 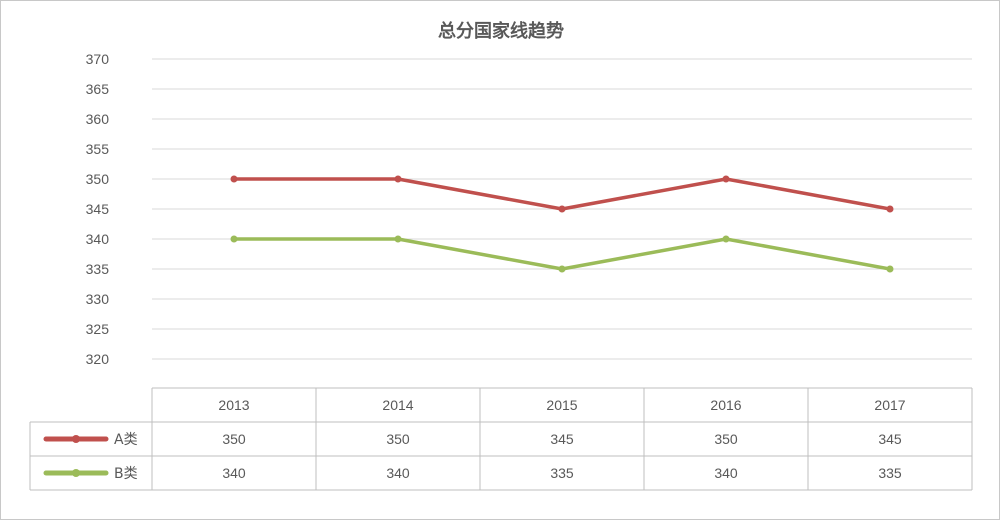 I want to click on y-tick-label: 325, so click(x=98, y=329).